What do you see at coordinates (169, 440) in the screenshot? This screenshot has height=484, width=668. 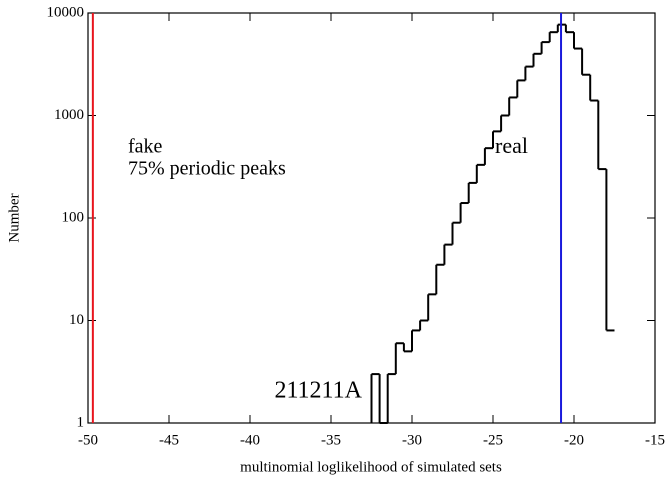 I see `x-tick-label: -45` at bounding box center [169, 440].